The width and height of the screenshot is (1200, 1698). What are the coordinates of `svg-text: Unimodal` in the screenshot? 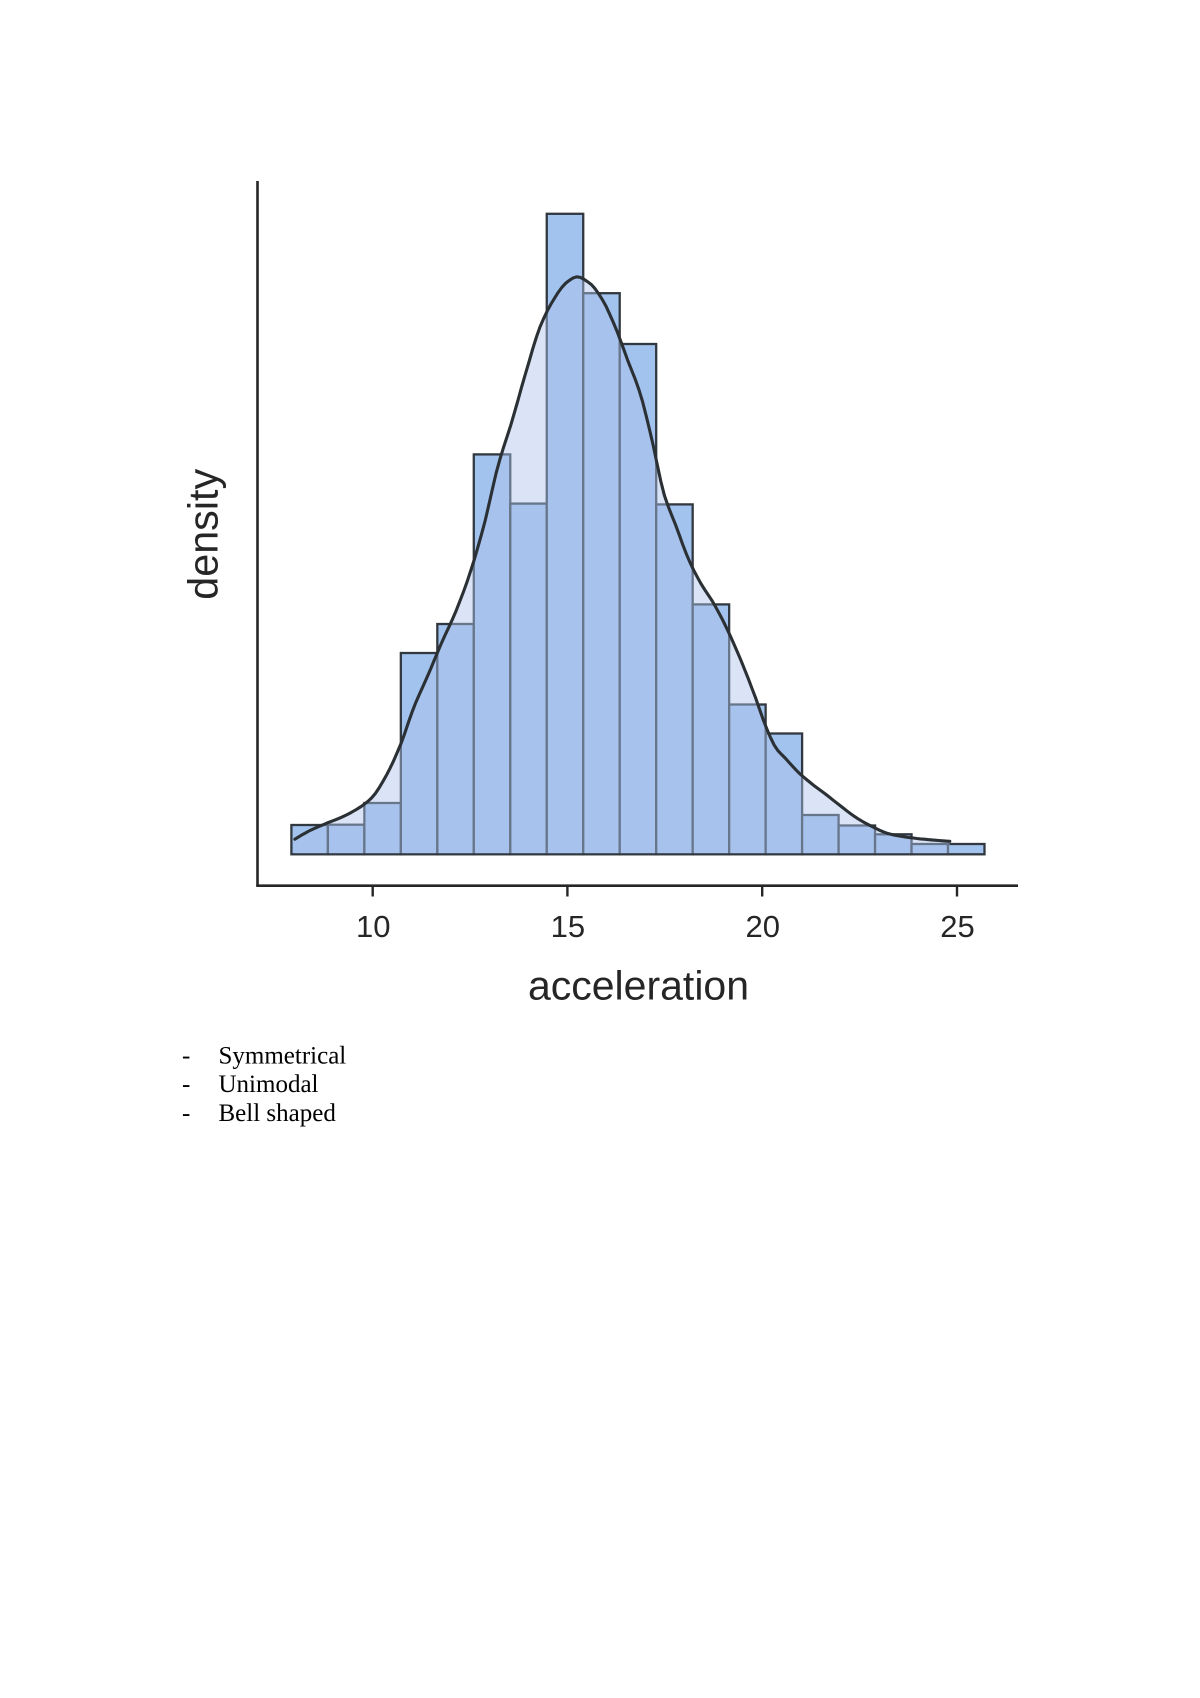 It's located at (269, 1084).